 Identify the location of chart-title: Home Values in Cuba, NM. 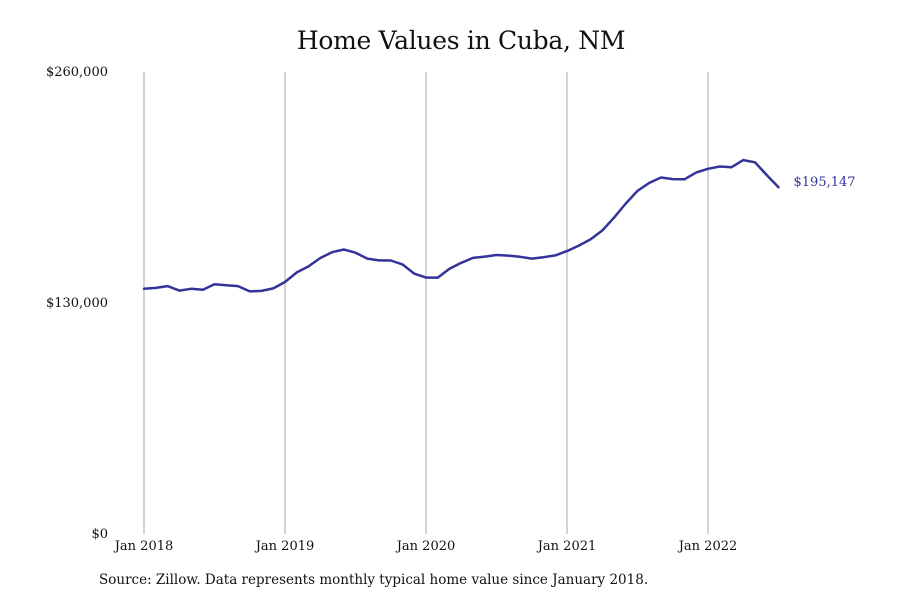
(461, 40).